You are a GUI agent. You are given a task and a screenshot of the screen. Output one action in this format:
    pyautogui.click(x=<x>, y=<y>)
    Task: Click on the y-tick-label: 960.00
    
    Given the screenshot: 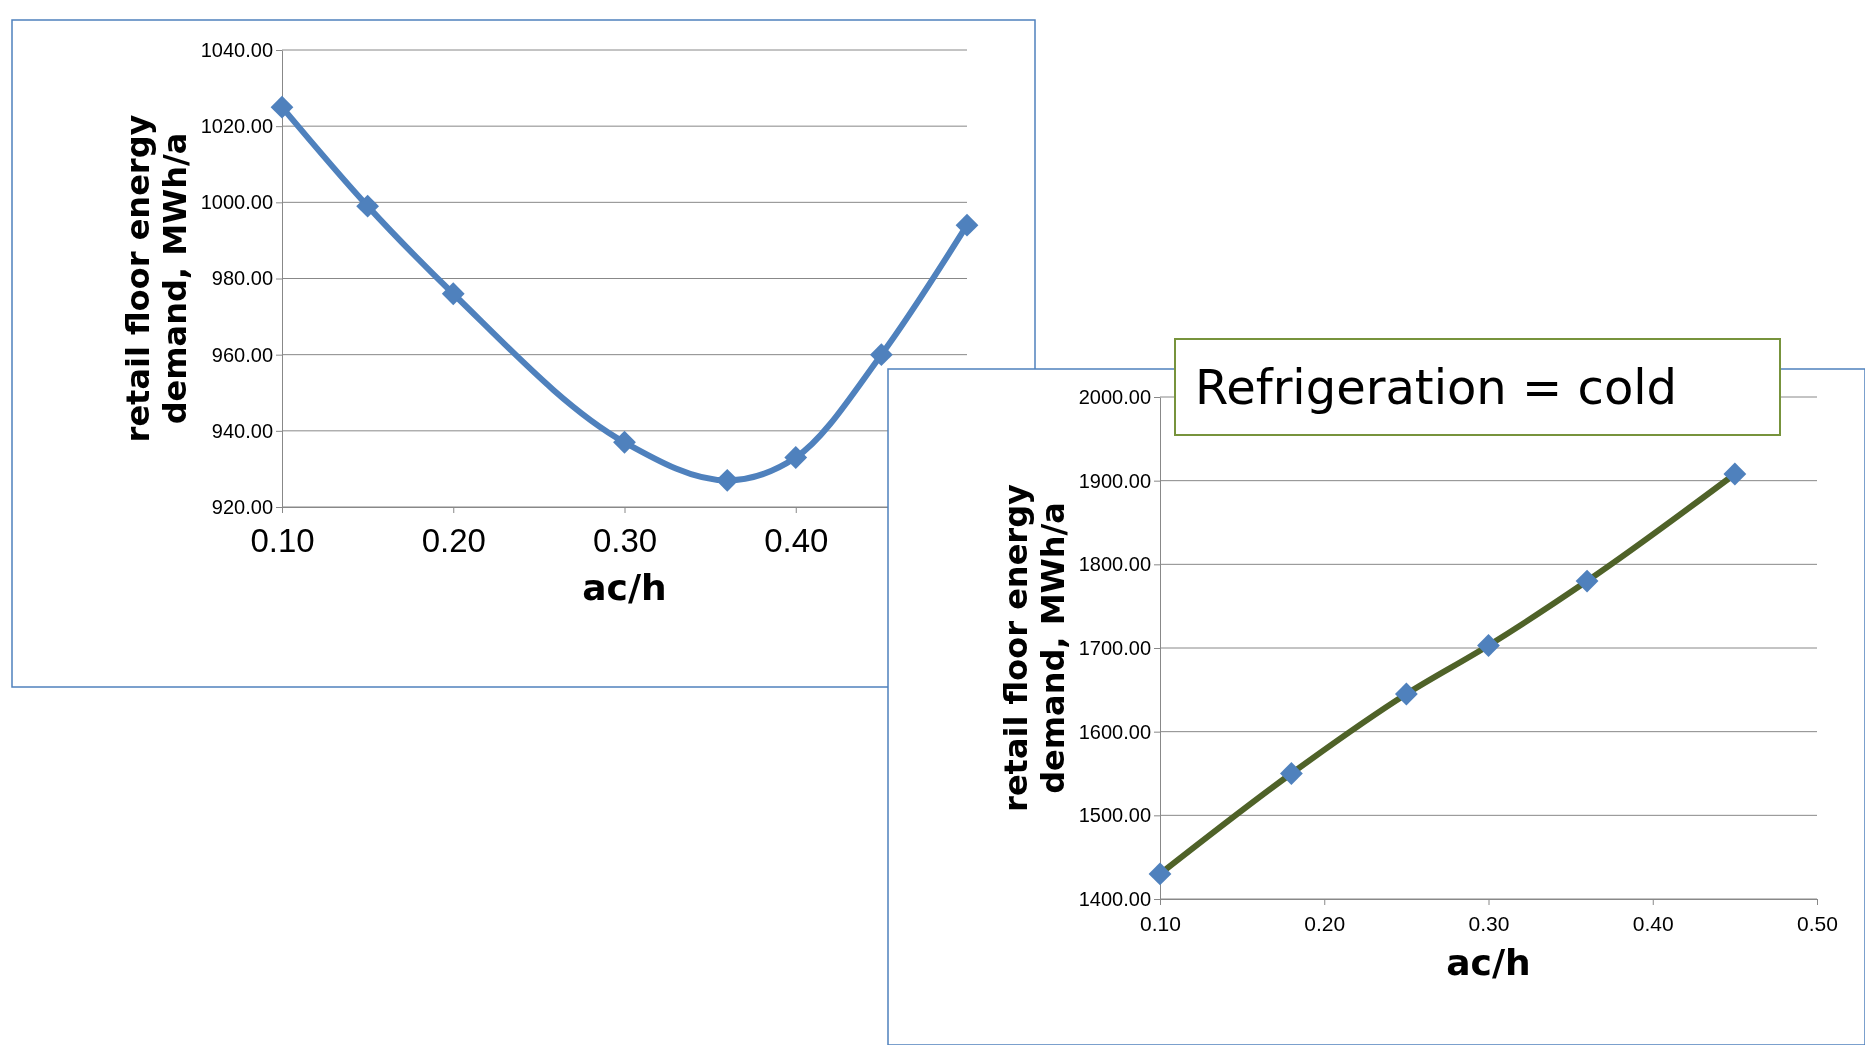 What is the action you would take?
    pyautogui.click(x=242, y=354)
    